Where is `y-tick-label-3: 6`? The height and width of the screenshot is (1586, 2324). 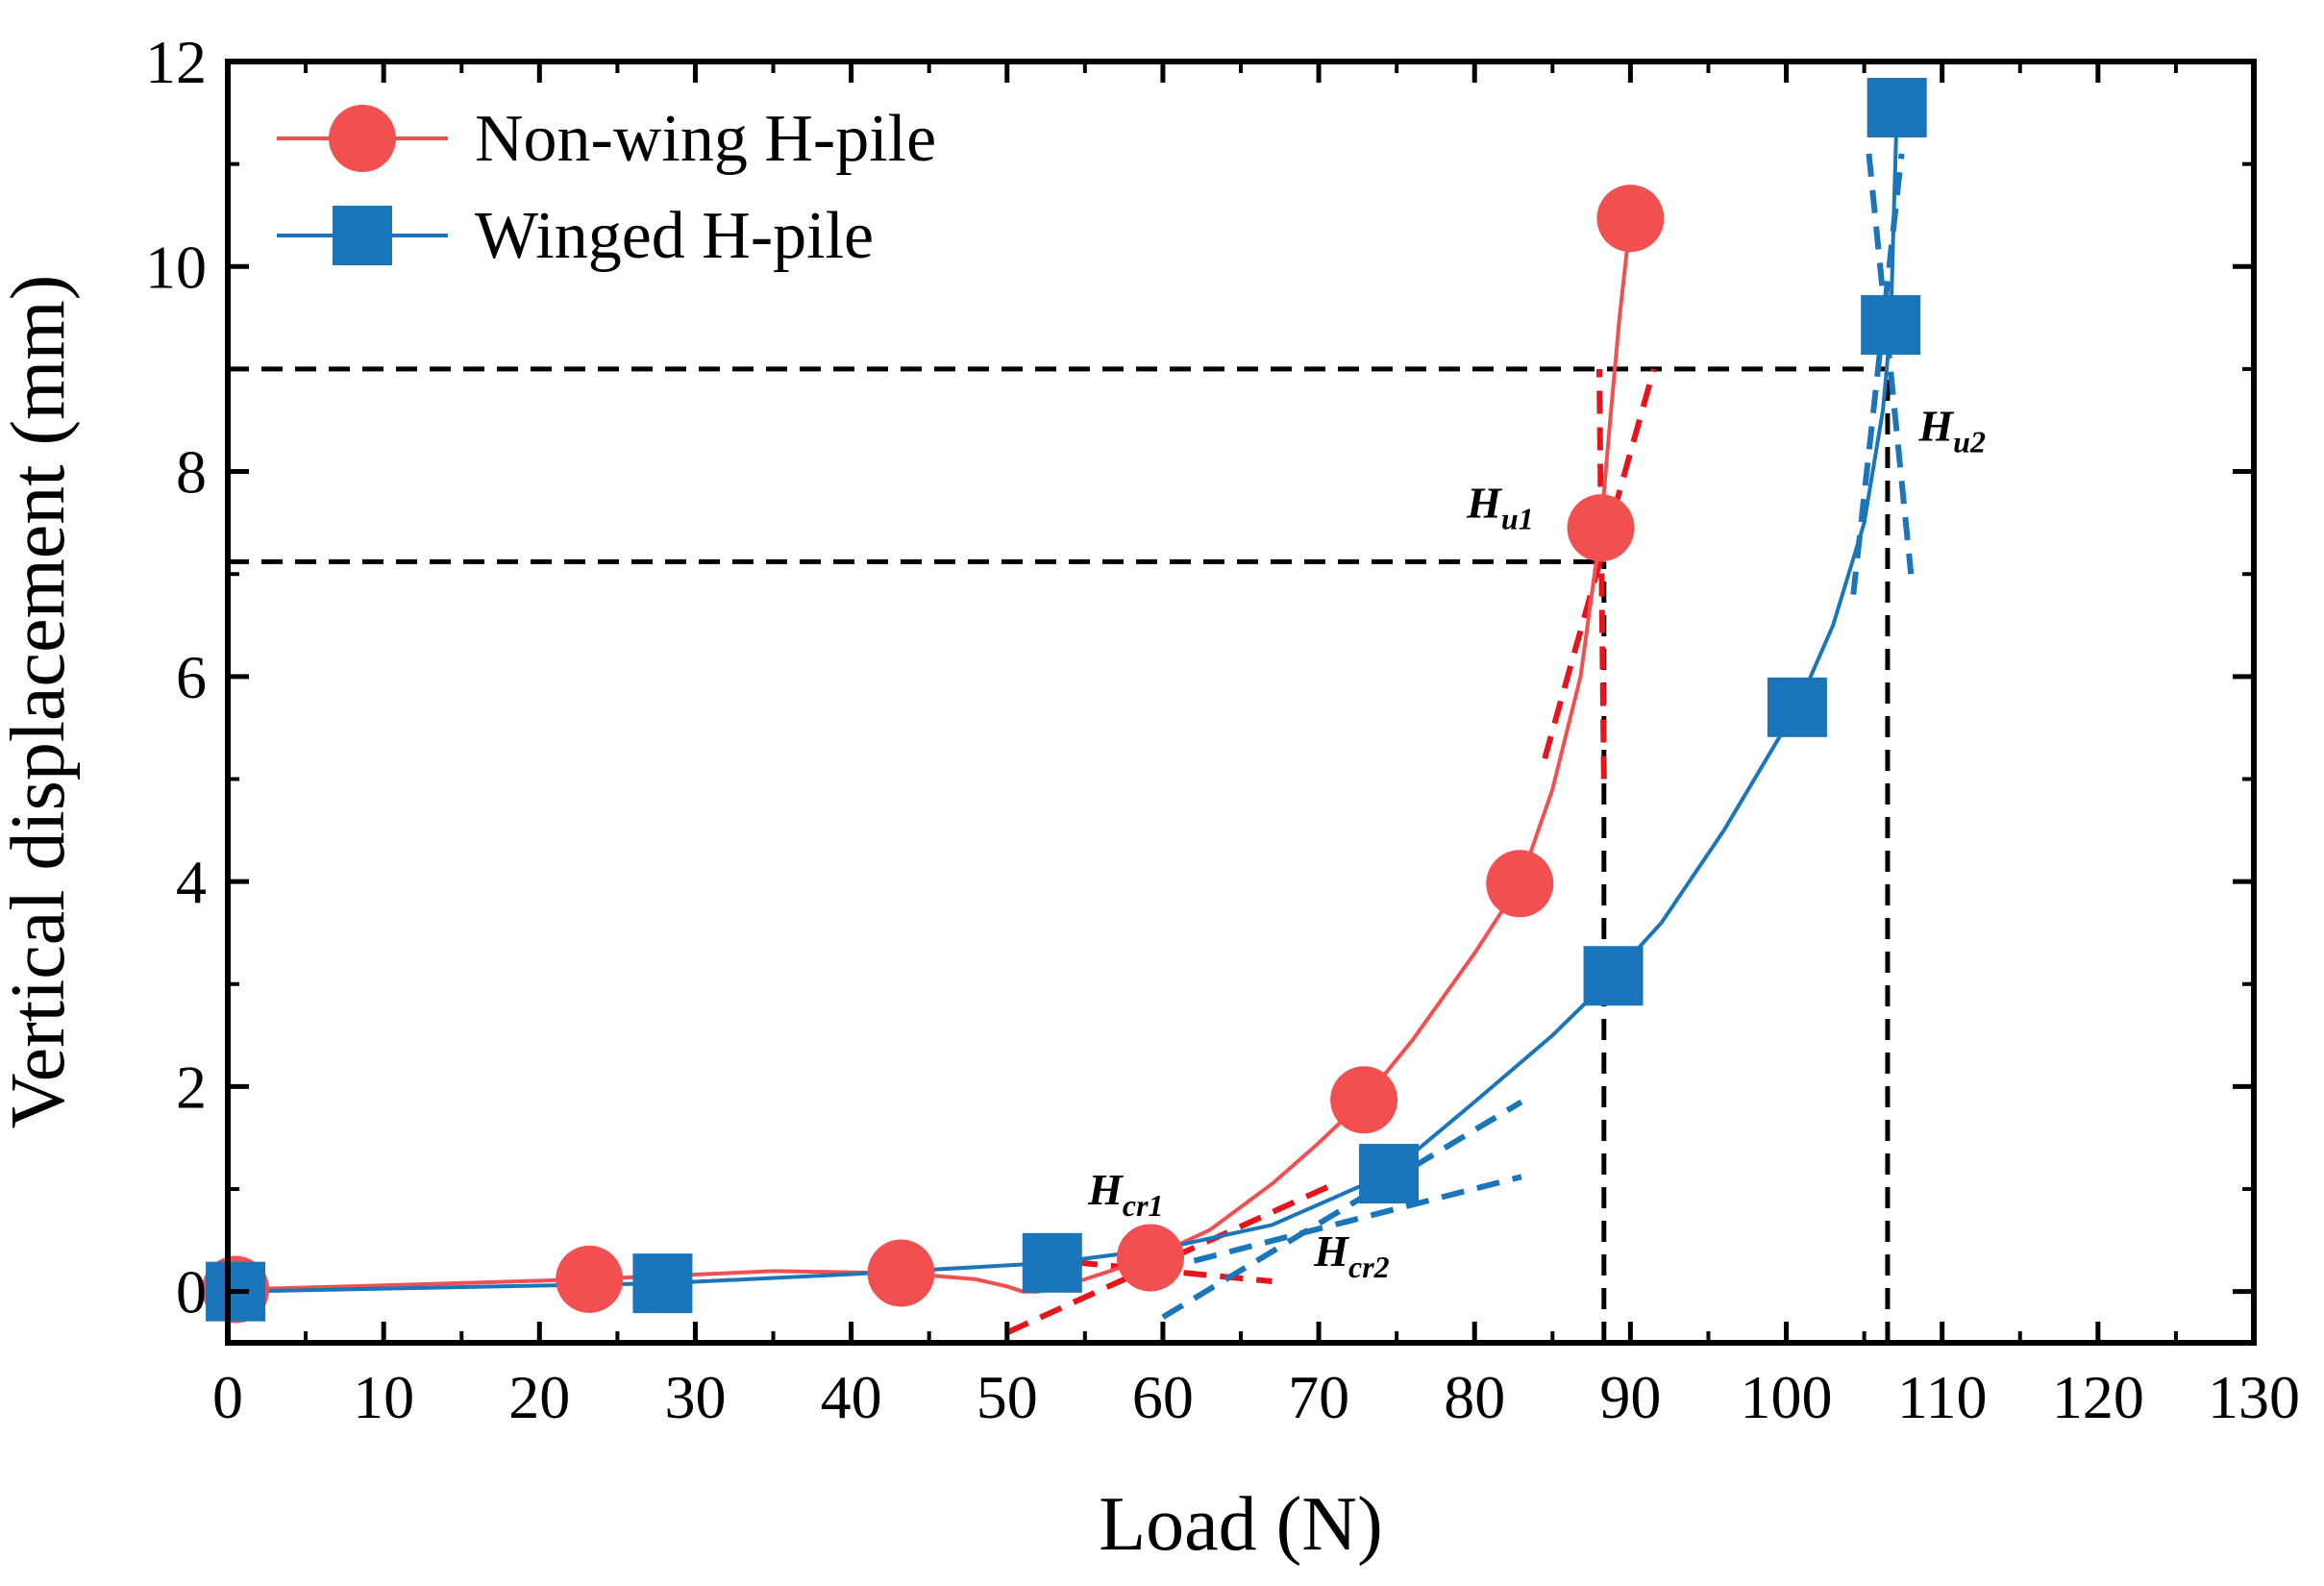
y-tick-label-3: 6 is located at coordinates (191, 677).